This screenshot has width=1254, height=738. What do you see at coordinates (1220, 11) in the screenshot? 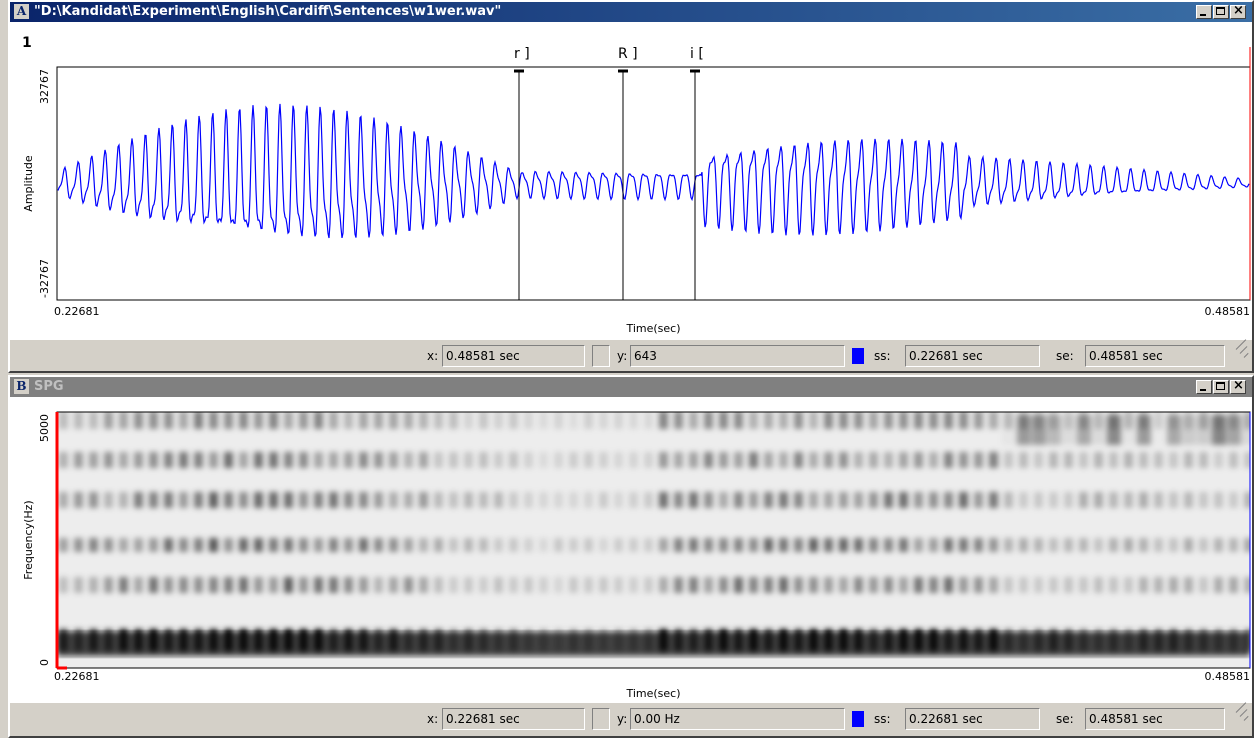
I see `maximize-icon` at bounding box center [1220, 11].